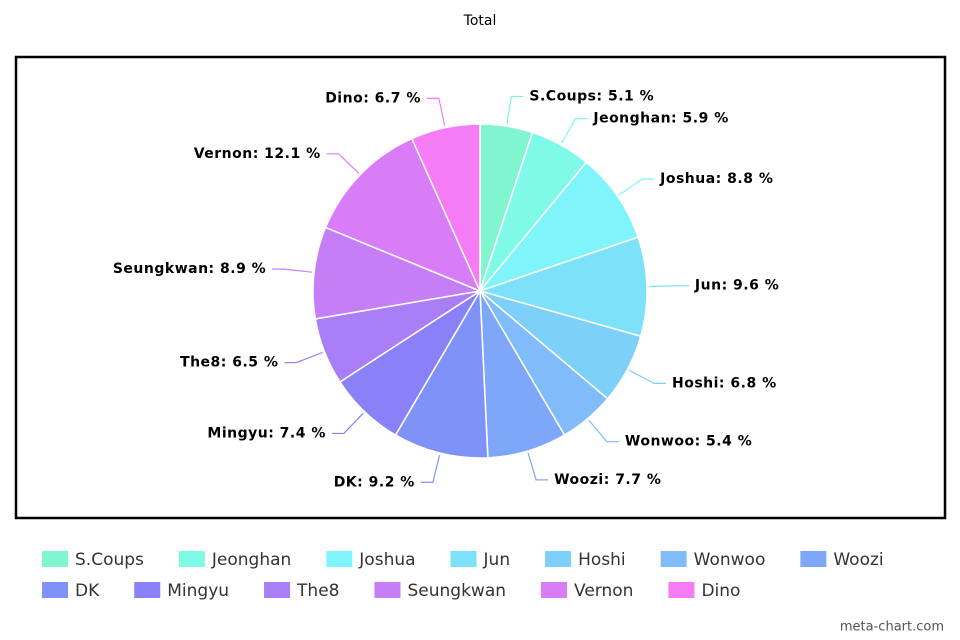 The image size is (960, 640). What do you see at coordinates (730, 560) in the screenshot?
I see `legend-label: Wonwoo` at bounding box center [730, 560].